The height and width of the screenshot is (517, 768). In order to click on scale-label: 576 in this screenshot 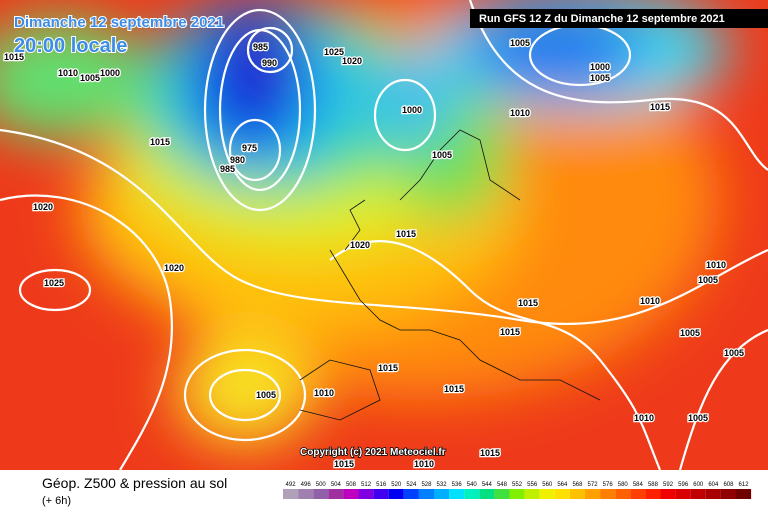, I will do `click(608, 485)`.